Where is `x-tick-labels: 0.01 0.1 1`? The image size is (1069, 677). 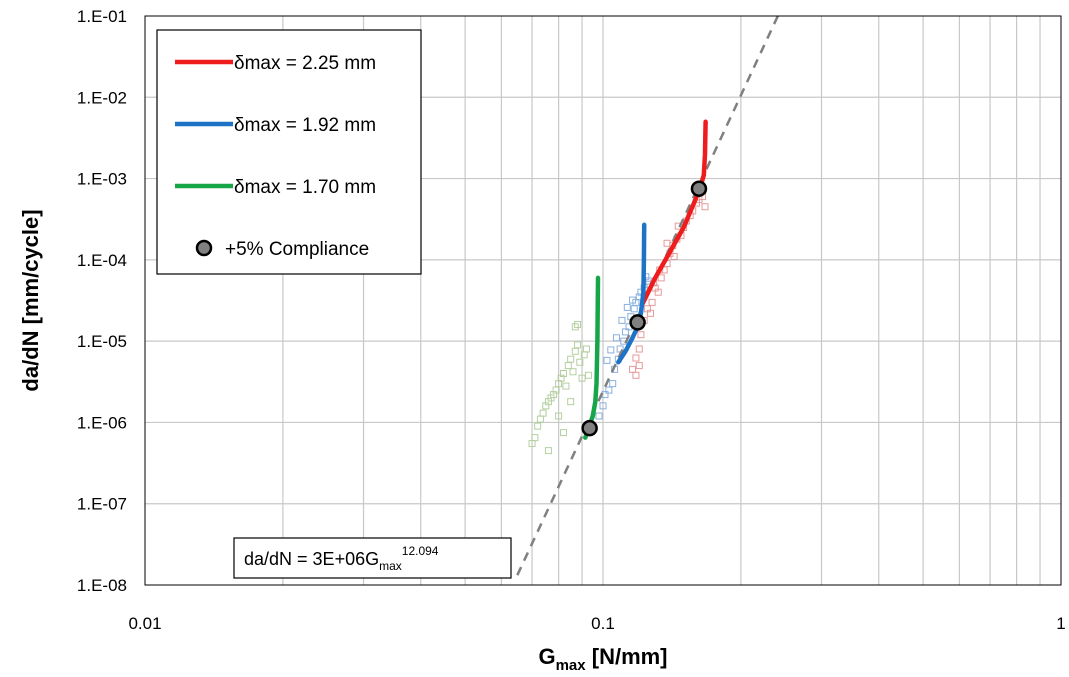
x-tick-labels: 0.01 0.1 1 is located at coordinates (596, 623).